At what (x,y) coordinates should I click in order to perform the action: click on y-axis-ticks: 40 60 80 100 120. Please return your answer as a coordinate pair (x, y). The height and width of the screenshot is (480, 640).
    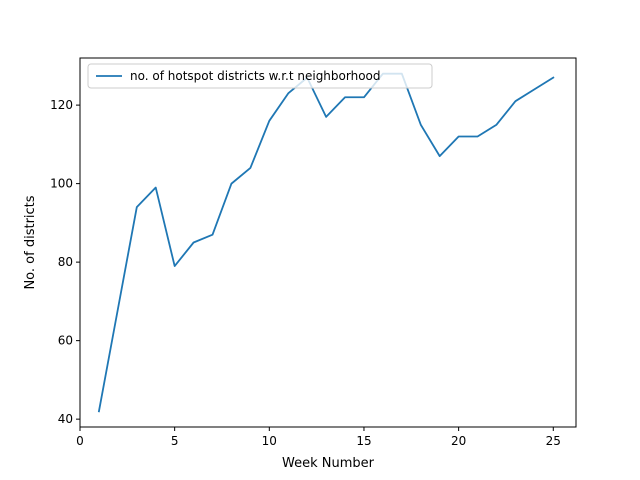
    Looking at the image, I should click on (65, 262).